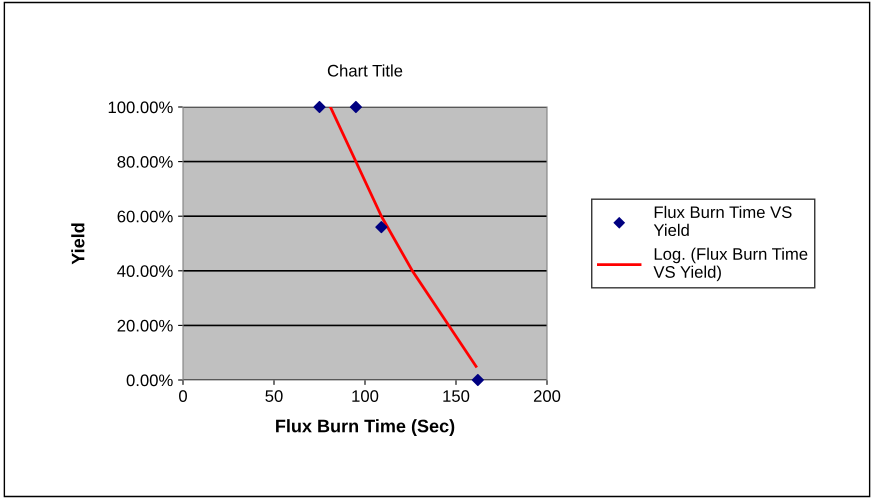 This screenshot has width=874, height=499. Describe the element at coordinates (183, 396) in the screenshot. I see `x-tick-label: 0` at that location.